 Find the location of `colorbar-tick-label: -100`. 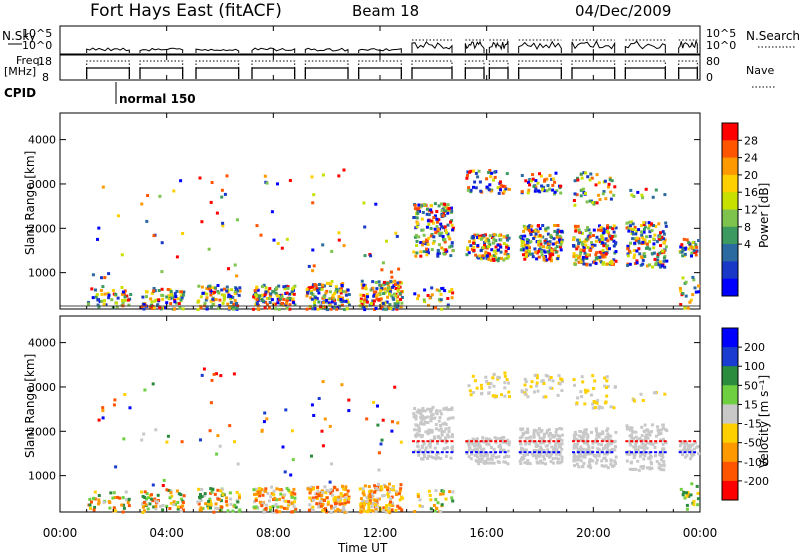

colorbar-tick-label: -100 is located at coordinates (756, 462).